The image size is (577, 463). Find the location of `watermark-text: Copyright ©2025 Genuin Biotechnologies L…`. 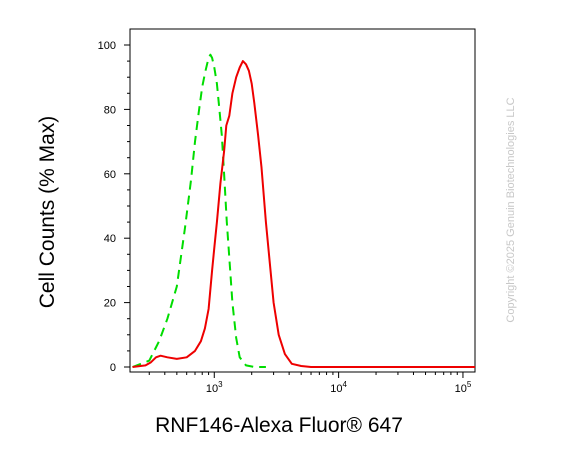

watermark-text: Copyright ©2025 Genuin Biotechnologies L… is located at coordinates (511, 210).